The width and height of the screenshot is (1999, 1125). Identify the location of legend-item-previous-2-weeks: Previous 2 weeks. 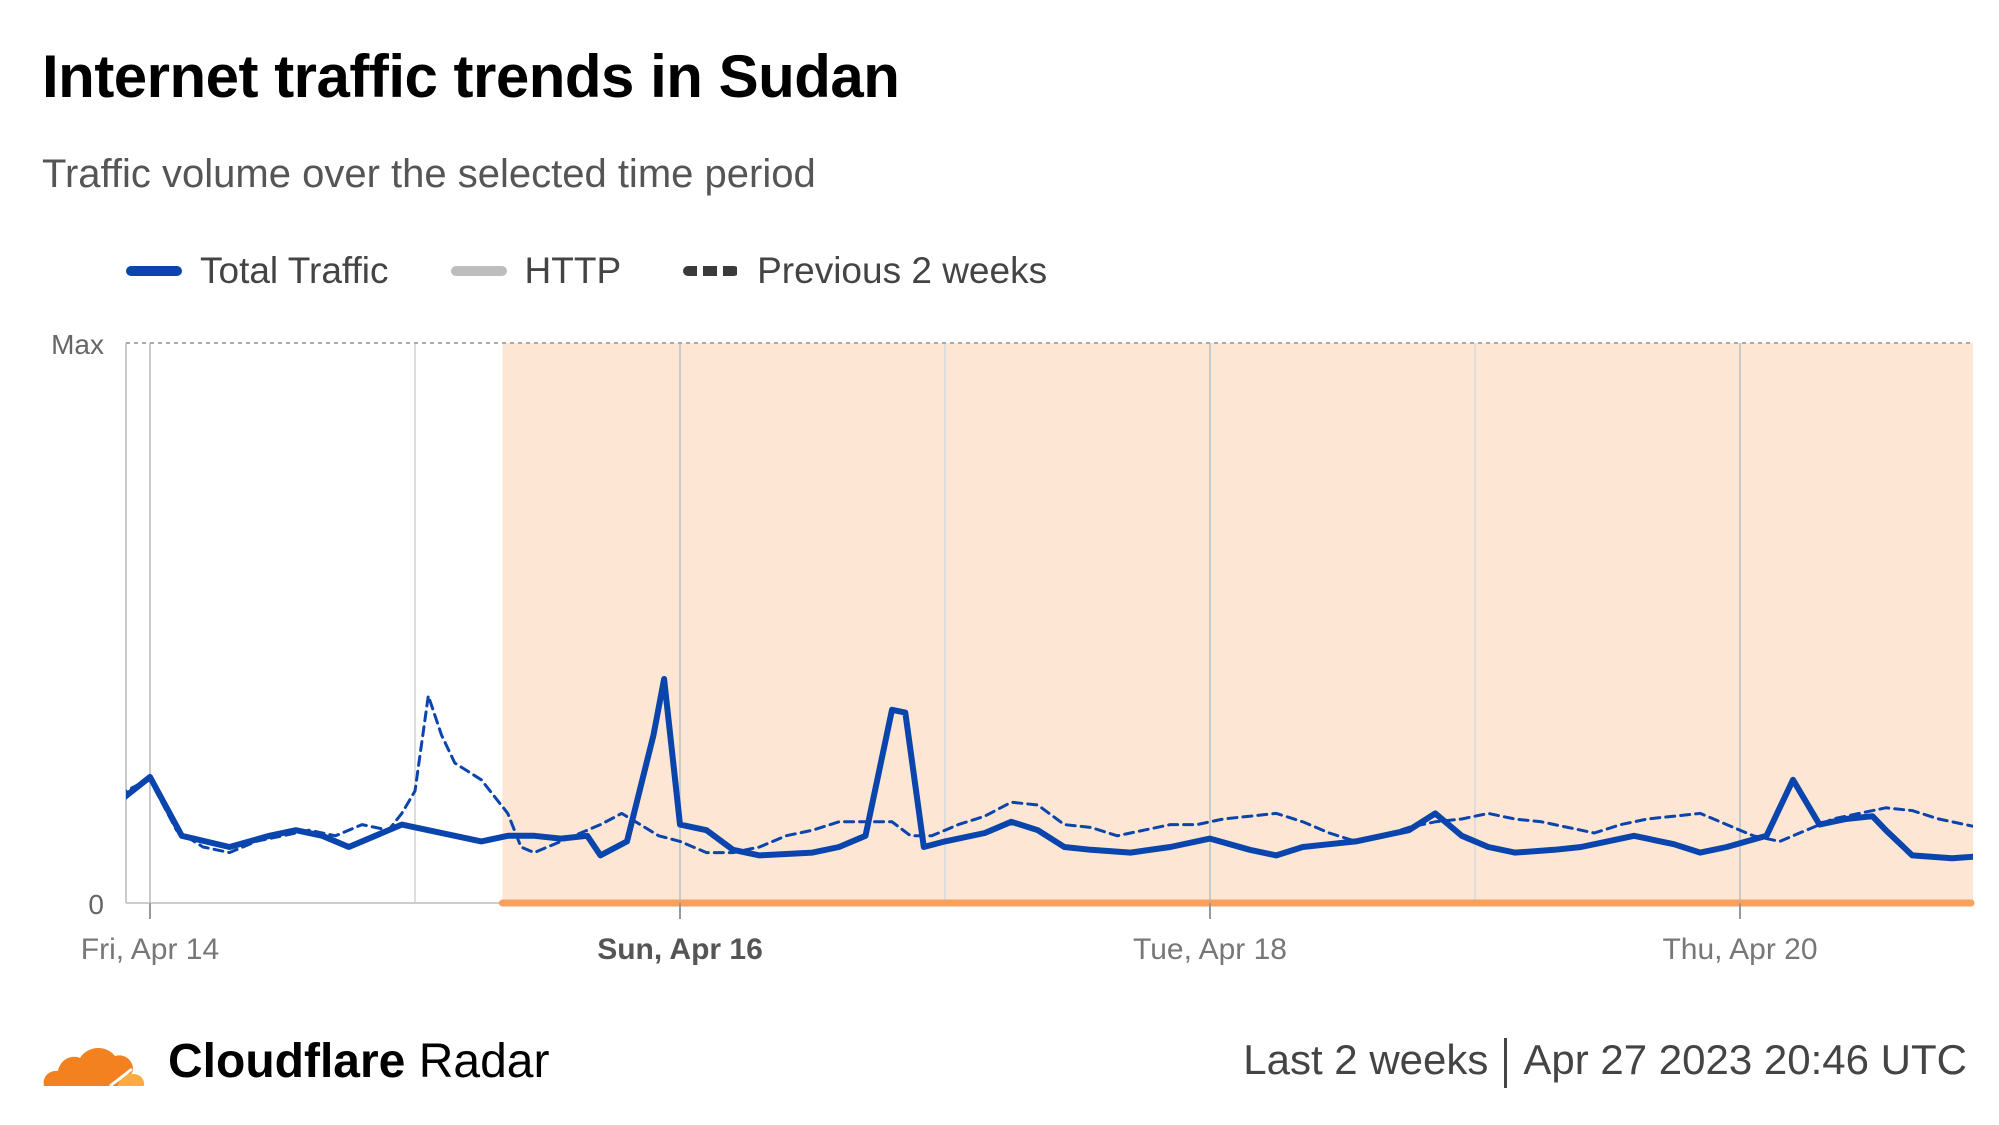
(865, 271).